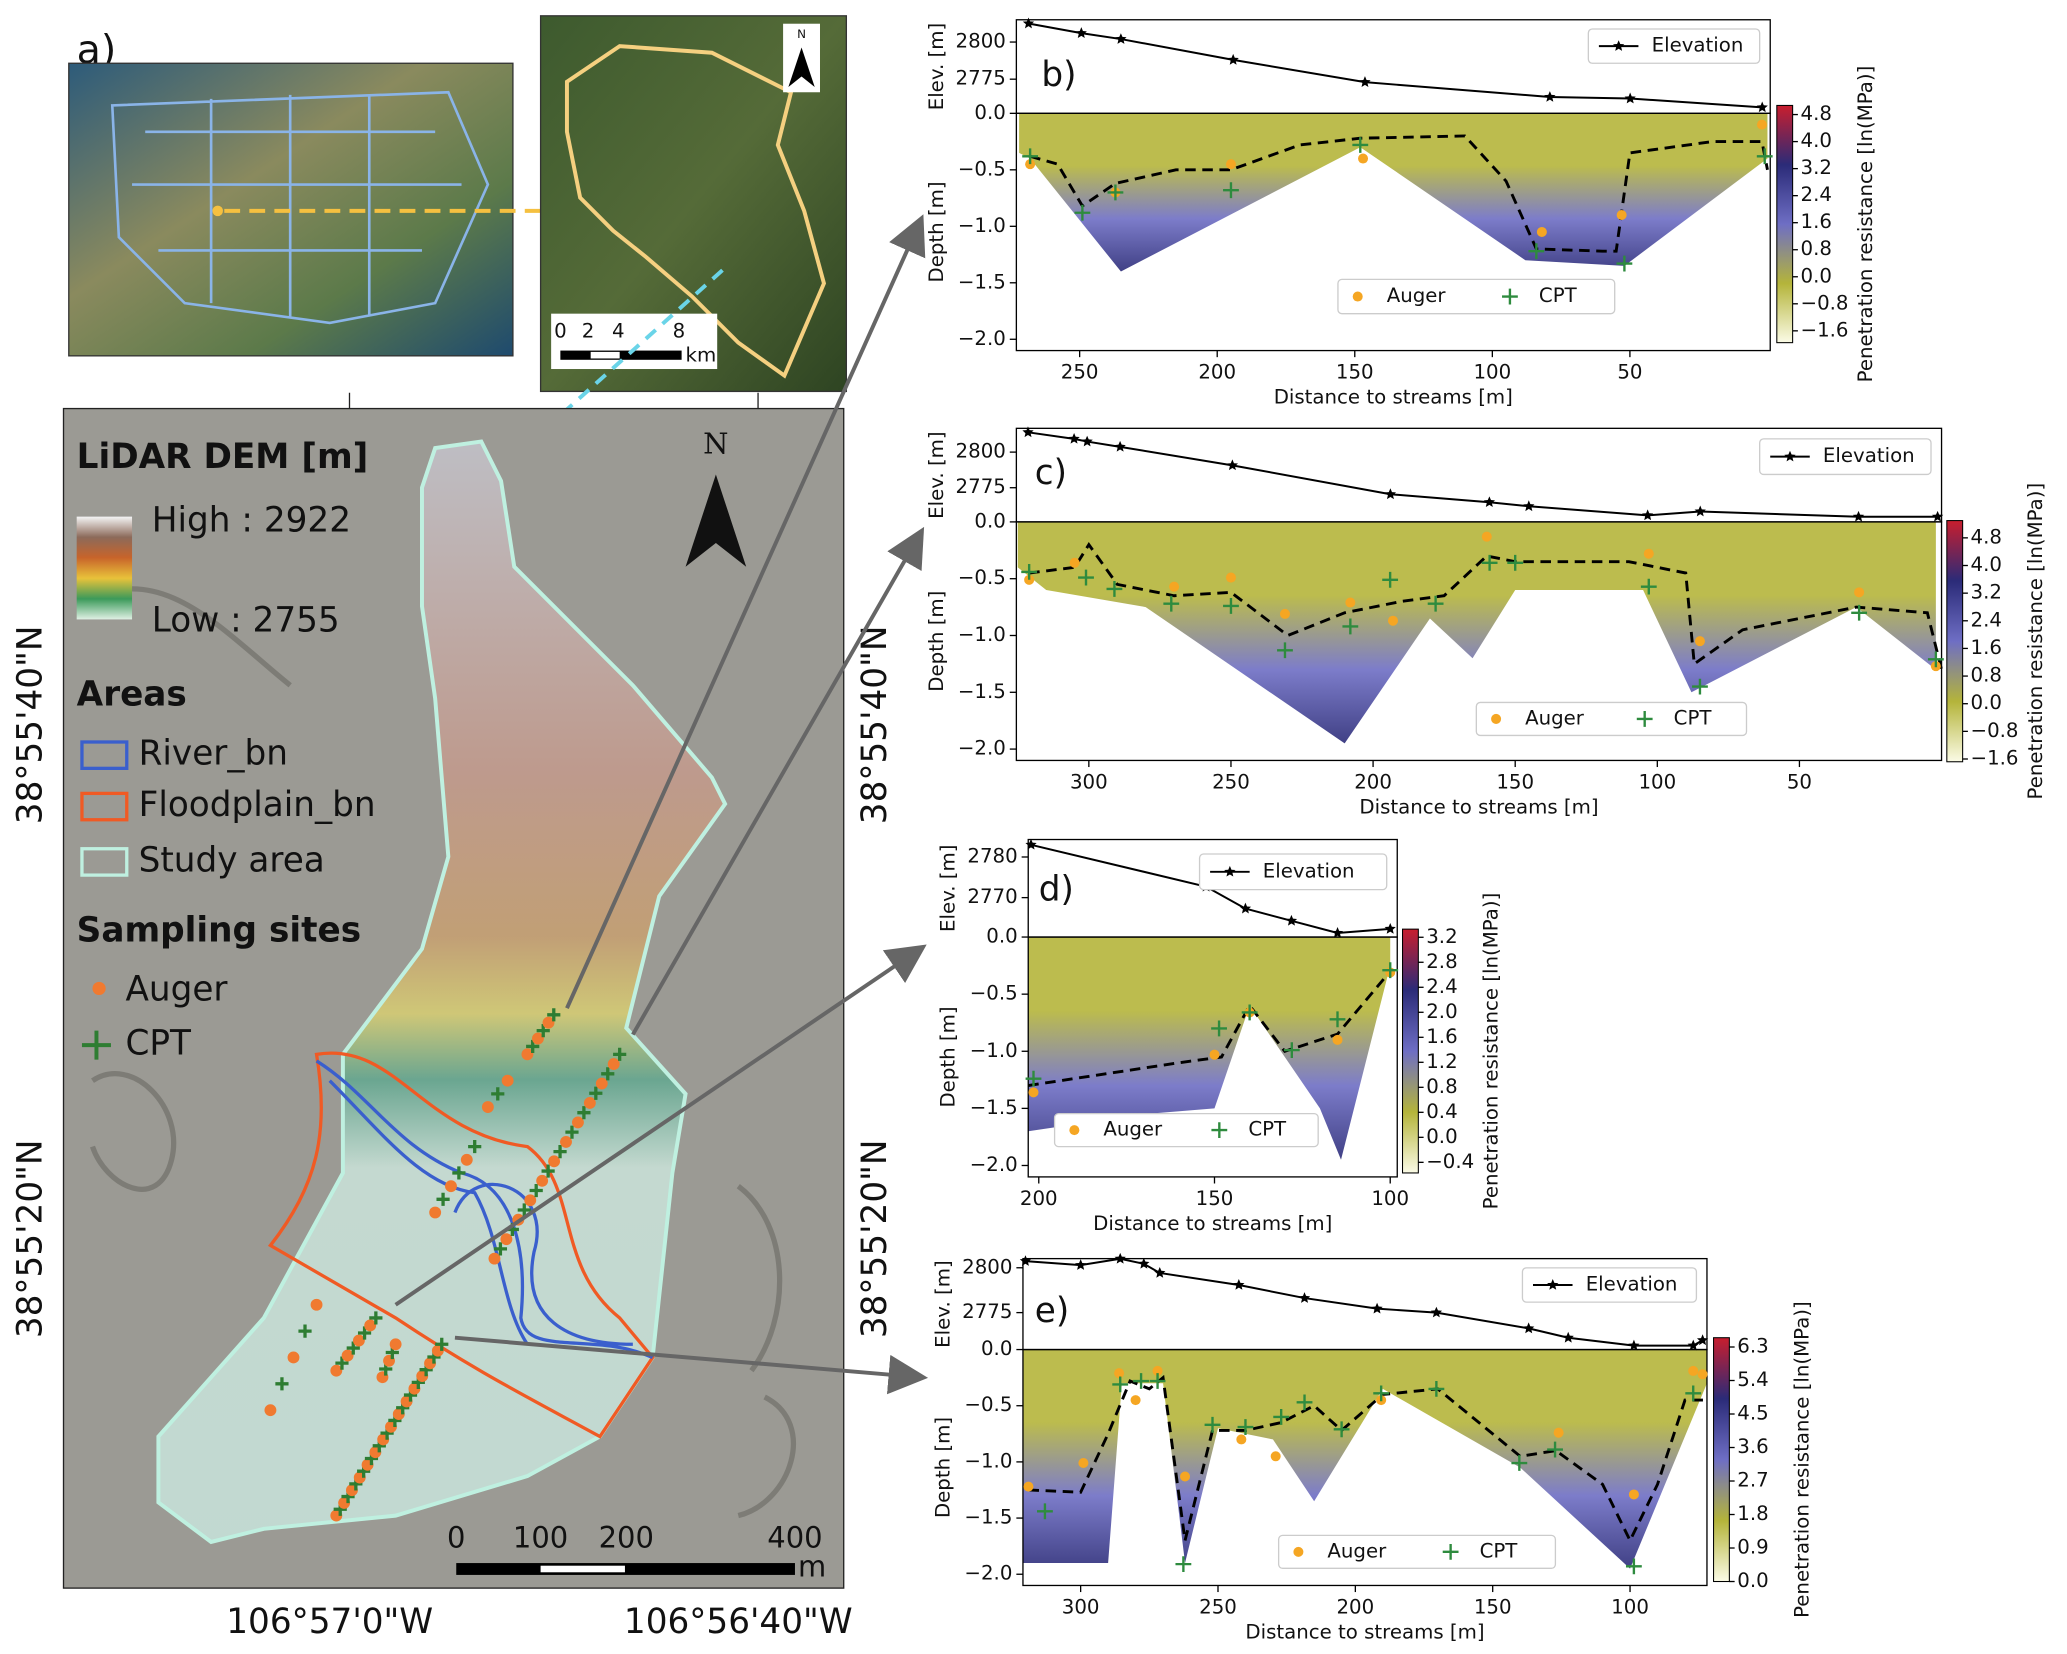 The image size is (2067, 1654). What do you see at coordinates (948, 888) in the screenshot?
I see `y-axis-label: Elev. [m]` at bounding box center [948, 888].